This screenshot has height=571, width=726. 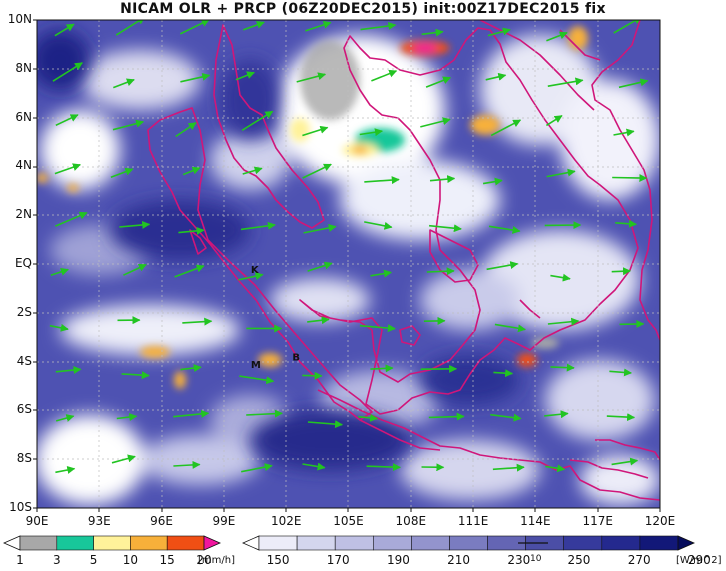 What do you see at coordinates (256, 365) in the screenshot?
I see `station-marker-m: M` at bounding box center [256, 365].